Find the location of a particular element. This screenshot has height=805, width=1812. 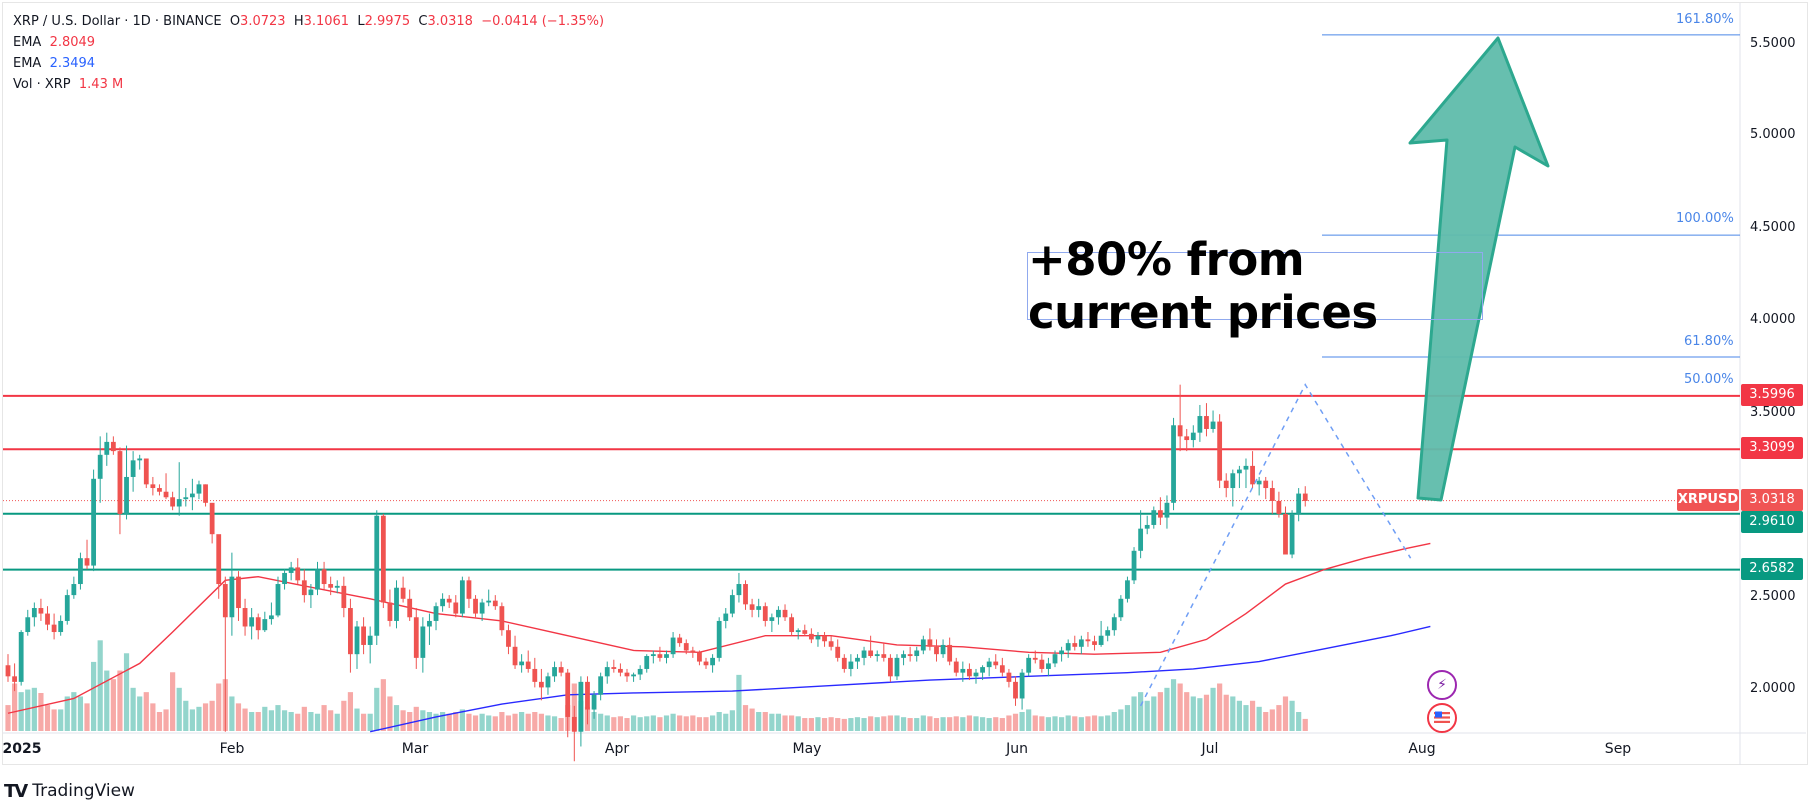

ema-slow-legend: EMA 2.3494 is located at coordinates (54, 63).